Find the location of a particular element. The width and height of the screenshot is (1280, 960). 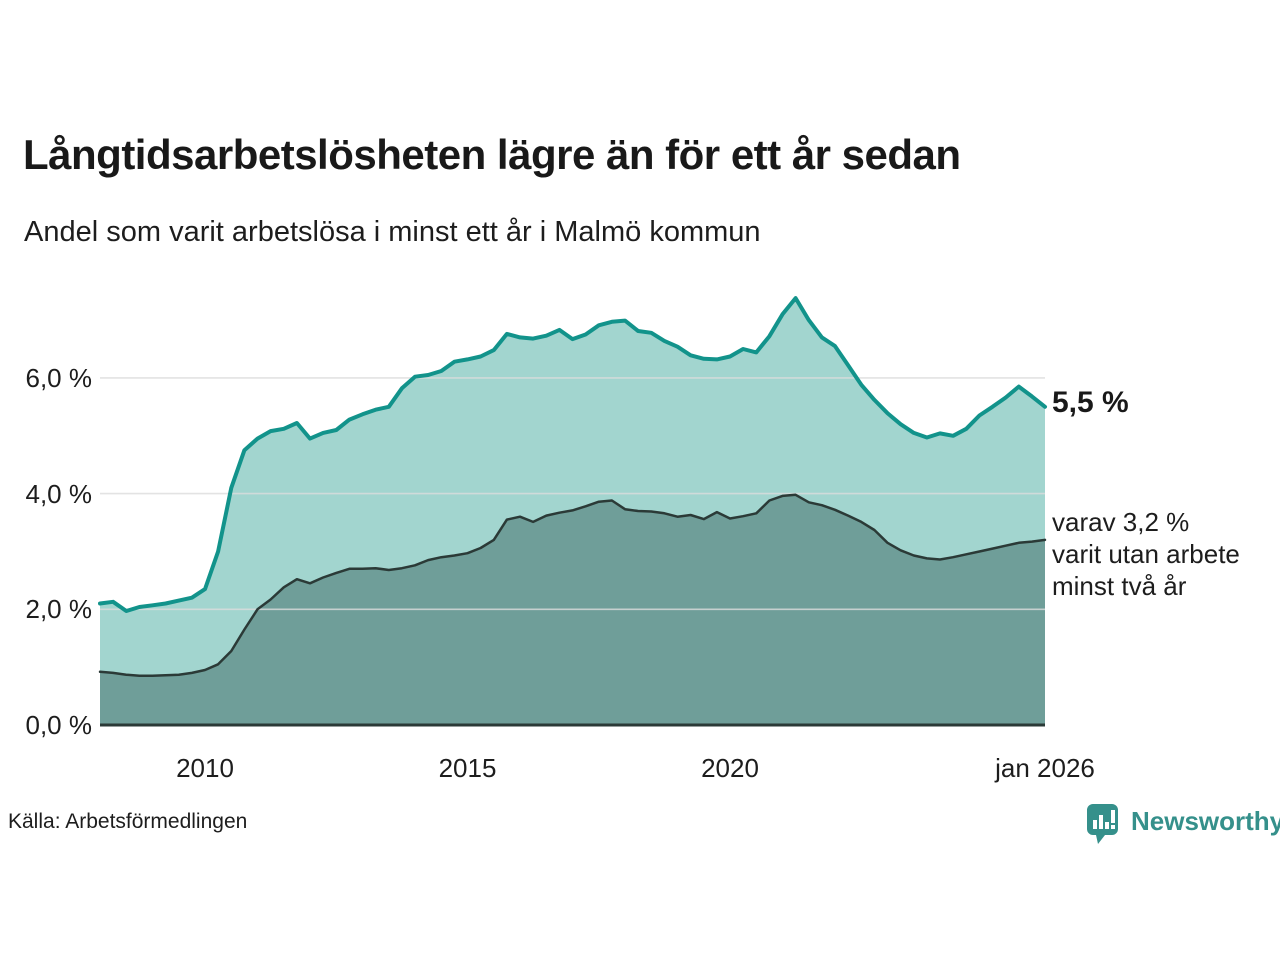

subset-annotation-line: minst två år is located at coordinates (1119, 586).